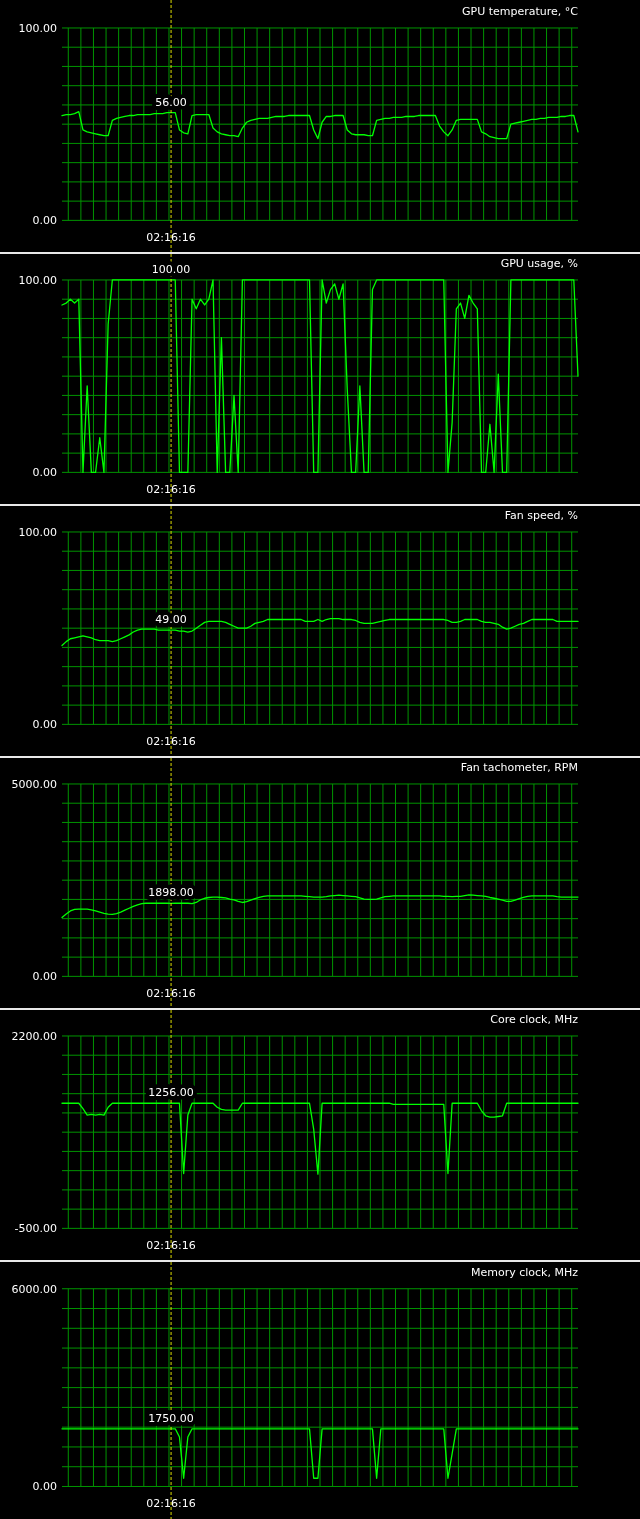  I want to click on chart-title: Memory clock, MHz, so click(524, 1272).